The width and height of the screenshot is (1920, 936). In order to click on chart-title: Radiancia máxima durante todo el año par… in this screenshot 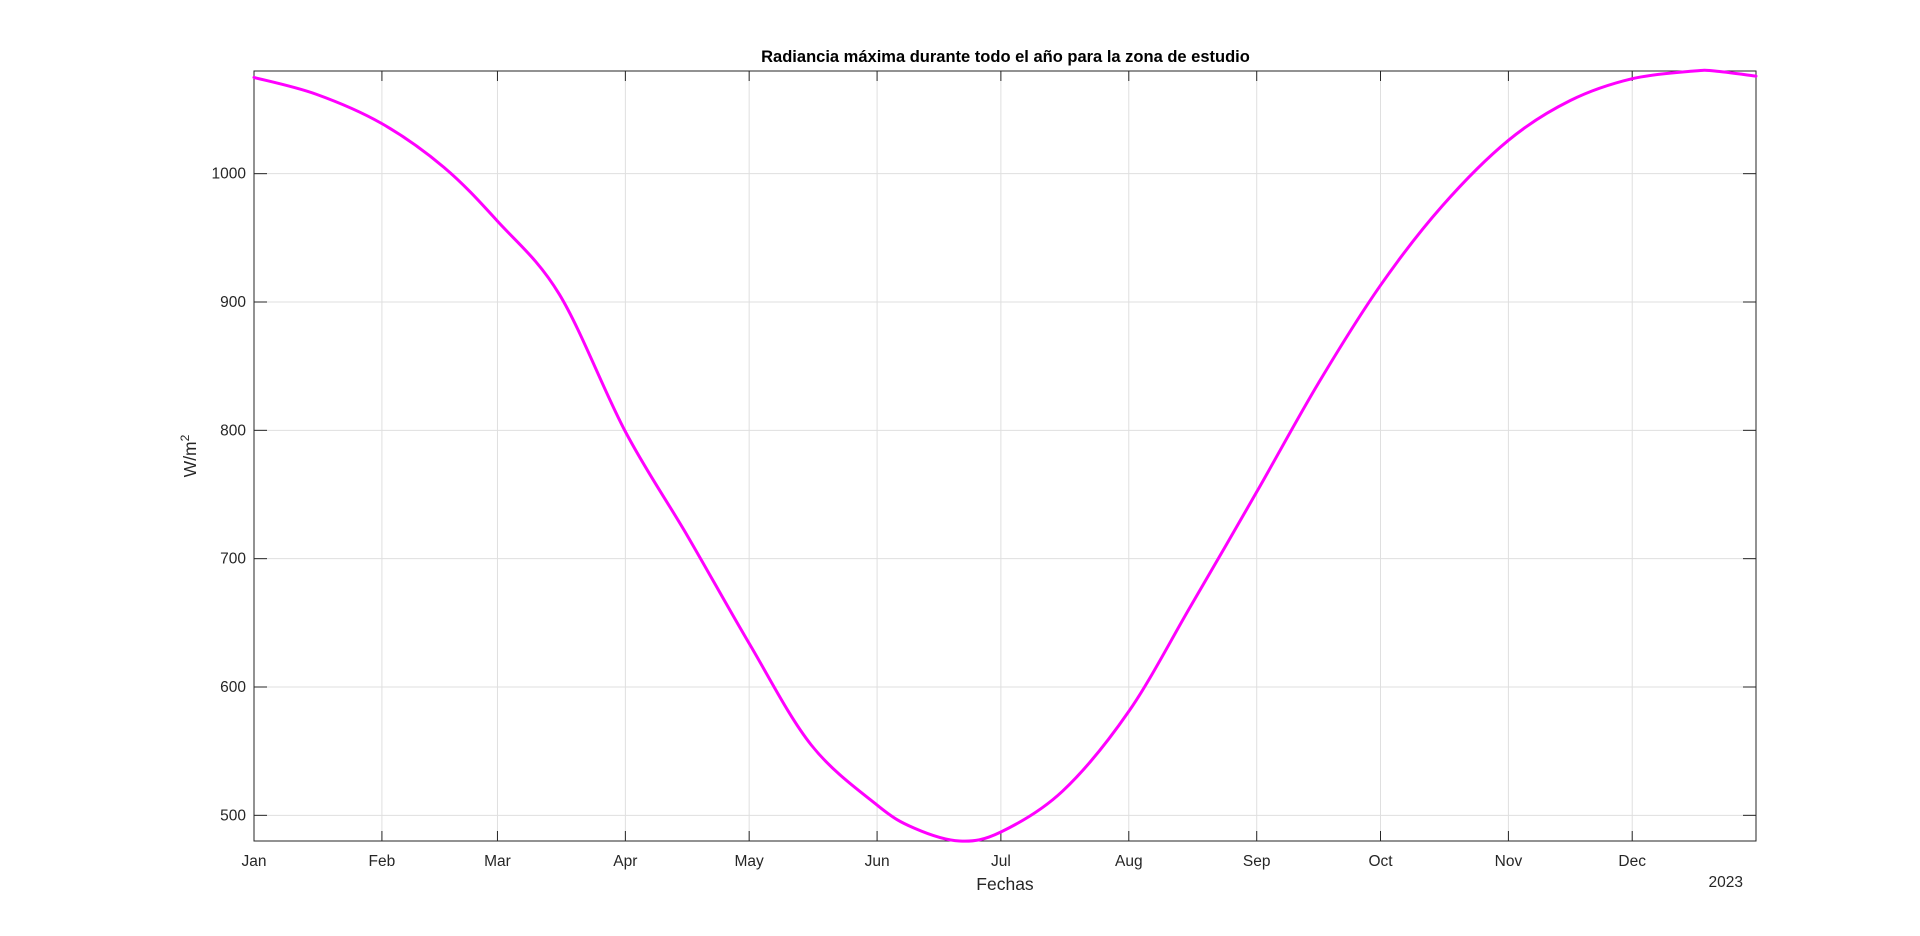, I will do `click(1005, 57)`.